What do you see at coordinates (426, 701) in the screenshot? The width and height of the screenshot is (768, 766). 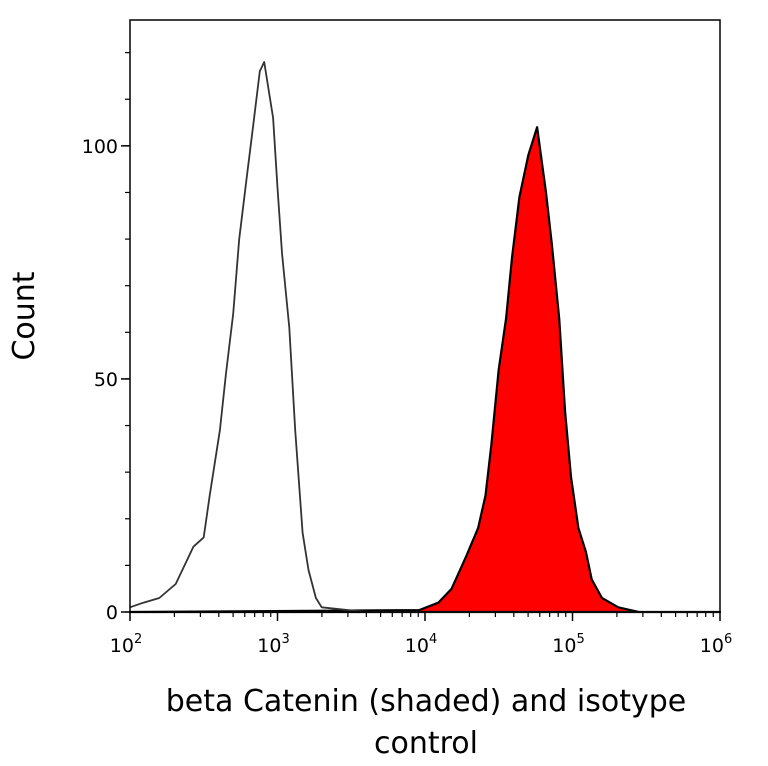 I see `x-axis-title-line-1: beta Catenin (shaded) and isotype` at bounding box center [426, 701].